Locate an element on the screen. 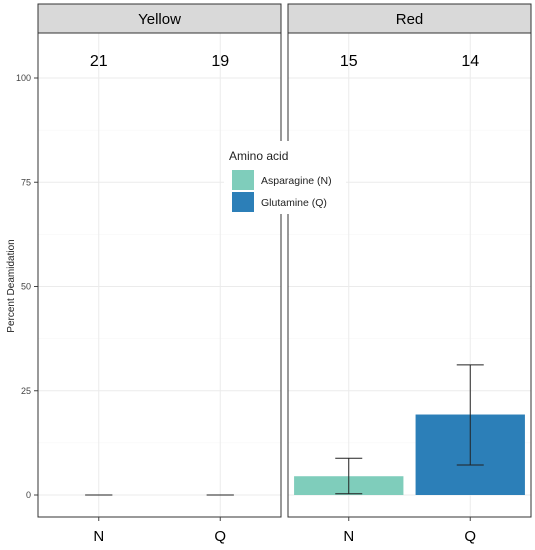 Image resolution: width=535 pixels, height=550 pixels. strip-label: Red is located at coordinates (410, 19).